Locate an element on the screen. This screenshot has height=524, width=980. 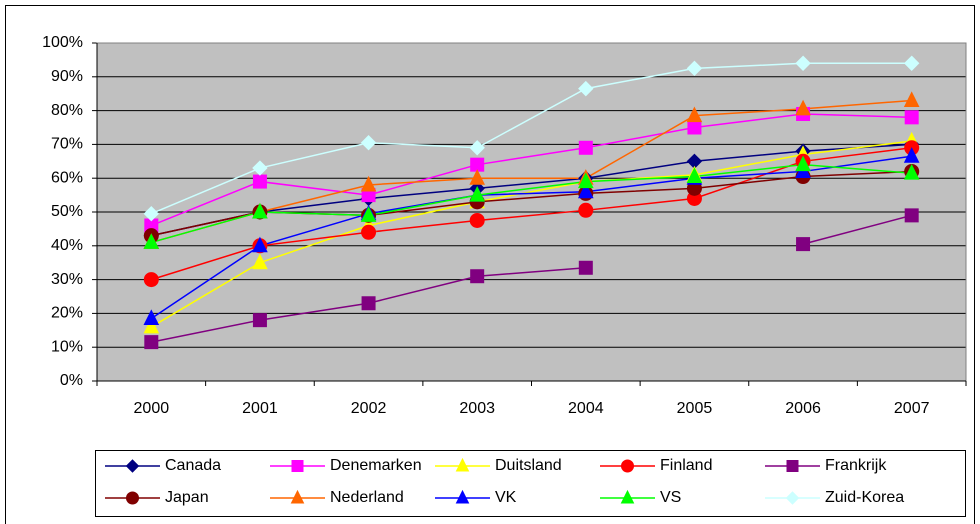
x-tick-label: 2002 is located at coordinates (369, 408).